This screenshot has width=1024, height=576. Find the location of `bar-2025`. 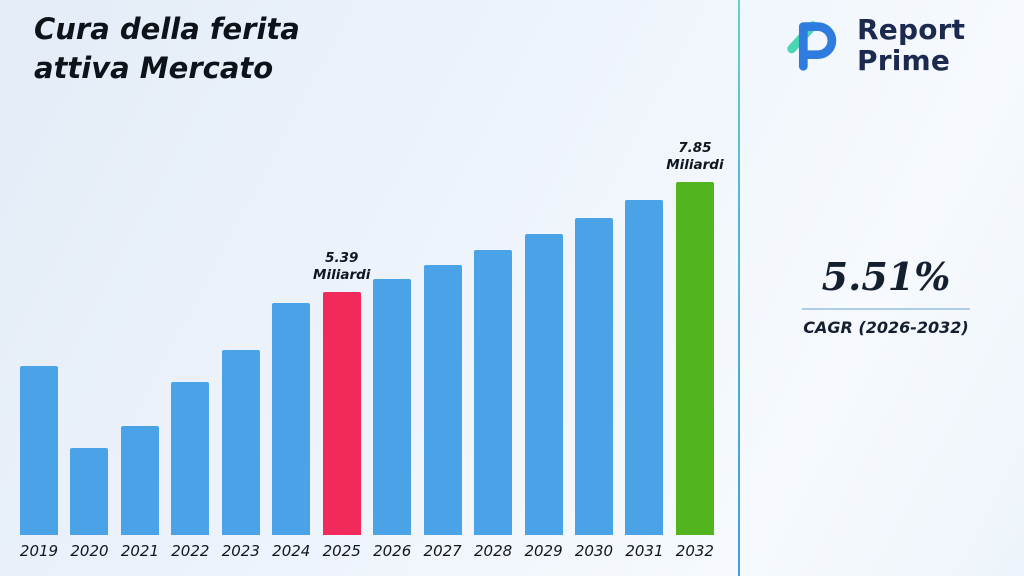

bar-2025 is located at coordinates (341, 413).